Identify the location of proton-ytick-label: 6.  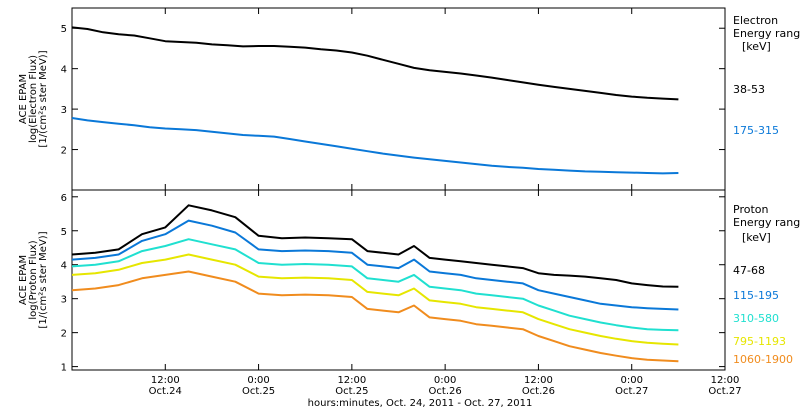
(64, 198).